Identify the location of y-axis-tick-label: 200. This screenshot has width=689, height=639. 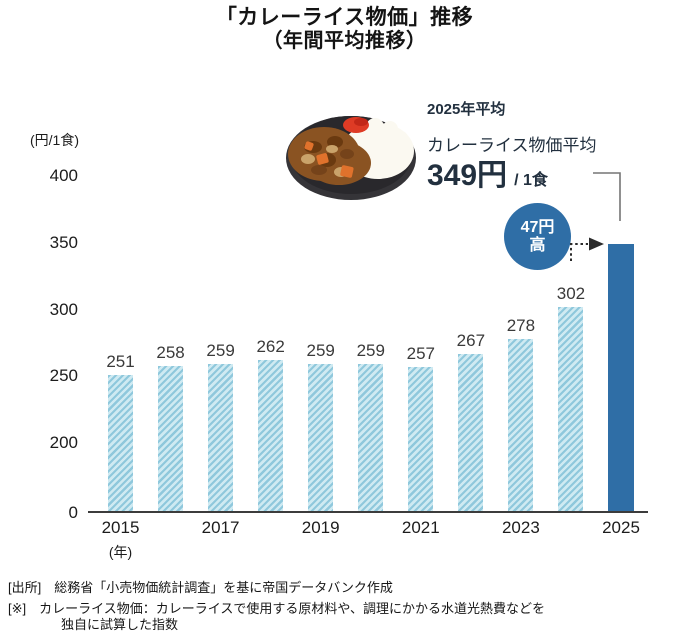
(63, 442).